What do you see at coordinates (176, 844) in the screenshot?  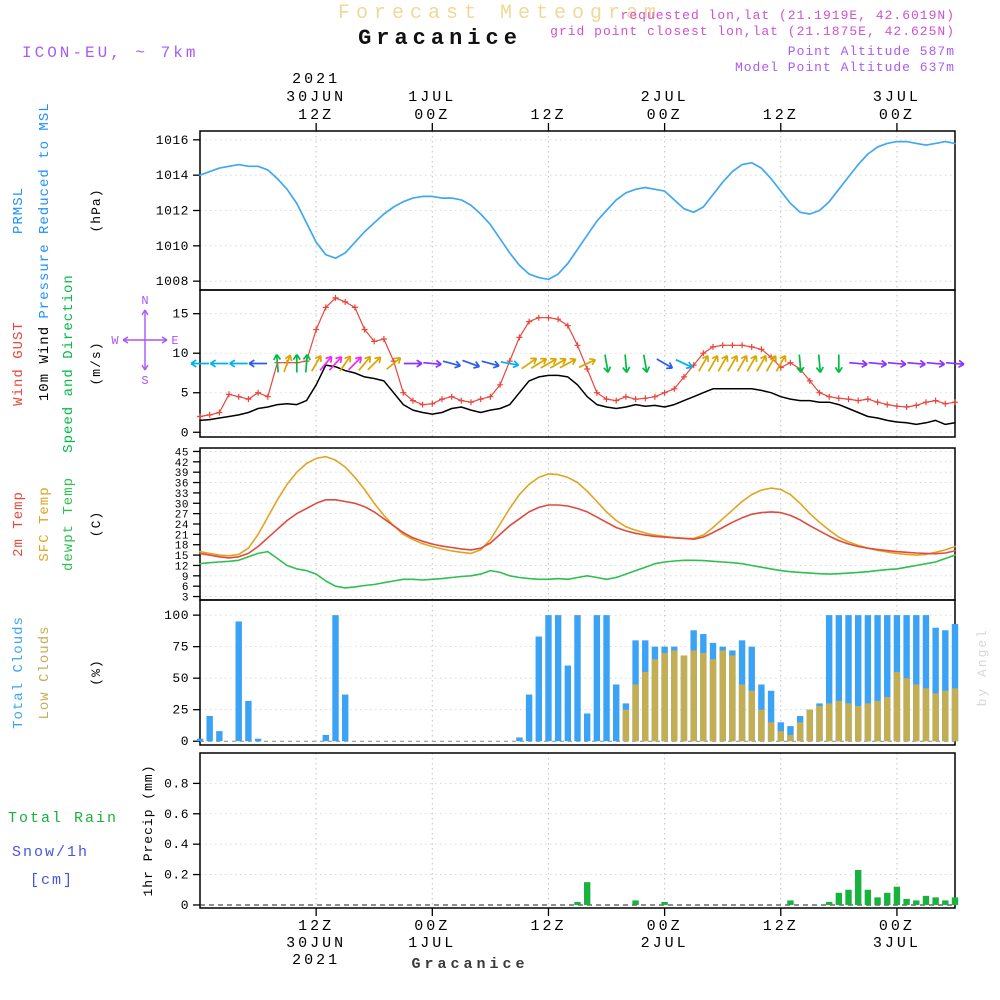 I see `y-tick-label: 0.4` at bounding box center [176, 844].